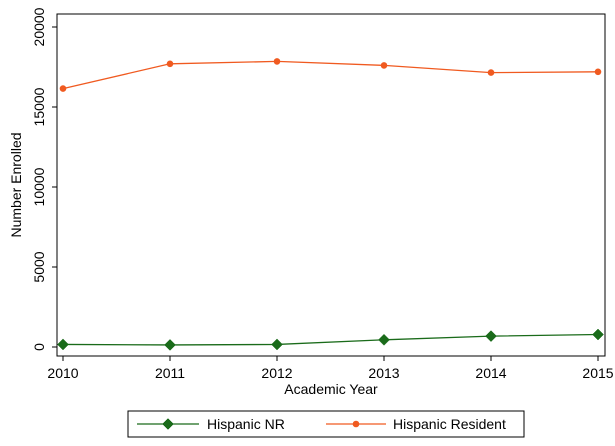 The width and height of the screenshot is (615, 446). What do you see at coordinates (39, 347) in the screenshot?
I see `y-tick-label: 0` at bounding box center [39, 347].